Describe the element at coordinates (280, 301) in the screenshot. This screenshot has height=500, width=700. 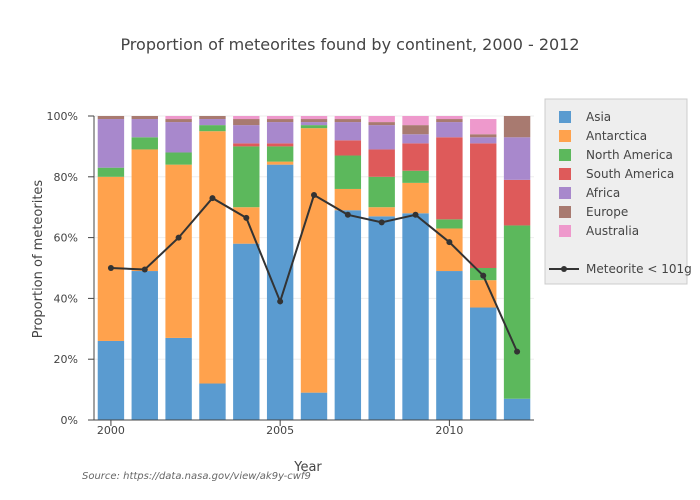
I see `line-point-2005` at that location.